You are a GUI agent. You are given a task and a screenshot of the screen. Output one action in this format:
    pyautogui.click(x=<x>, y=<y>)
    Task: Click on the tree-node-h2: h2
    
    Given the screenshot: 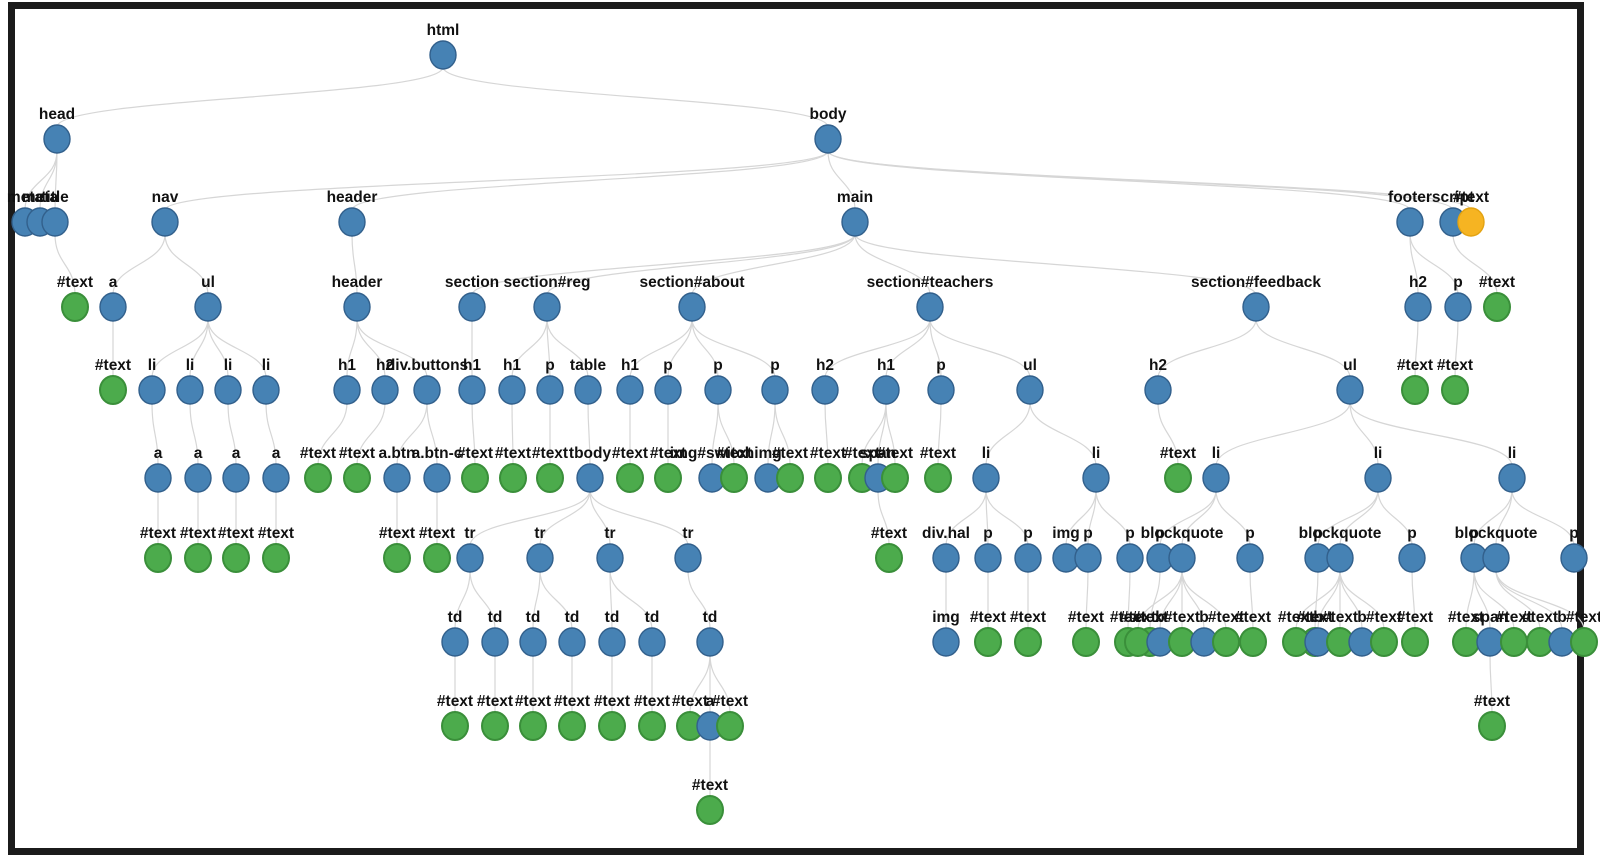 What is the action you would take?
    pyautogui.click(x=1158, y=381)
    